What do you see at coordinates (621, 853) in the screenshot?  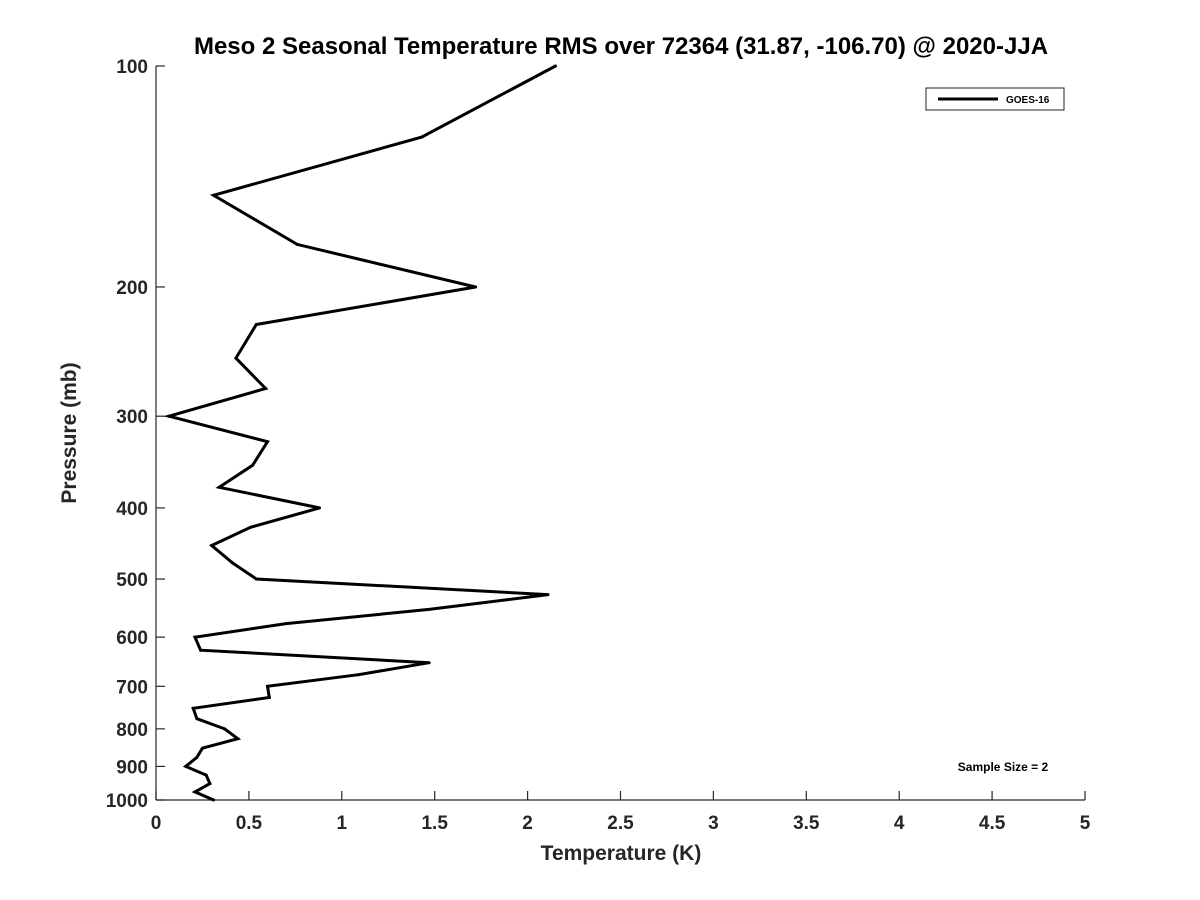 I see `x-axis-label: Temperature (K)` at bounding box center [621, 853].